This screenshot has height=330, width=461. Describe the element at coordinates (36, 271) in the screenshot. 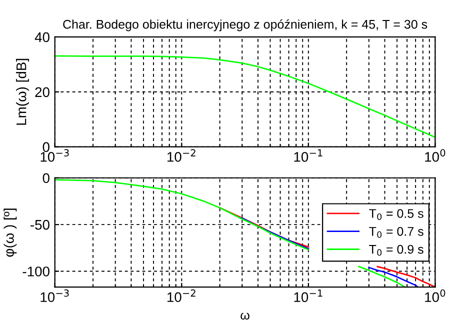

I see `y-tick-label: -100` at that location.